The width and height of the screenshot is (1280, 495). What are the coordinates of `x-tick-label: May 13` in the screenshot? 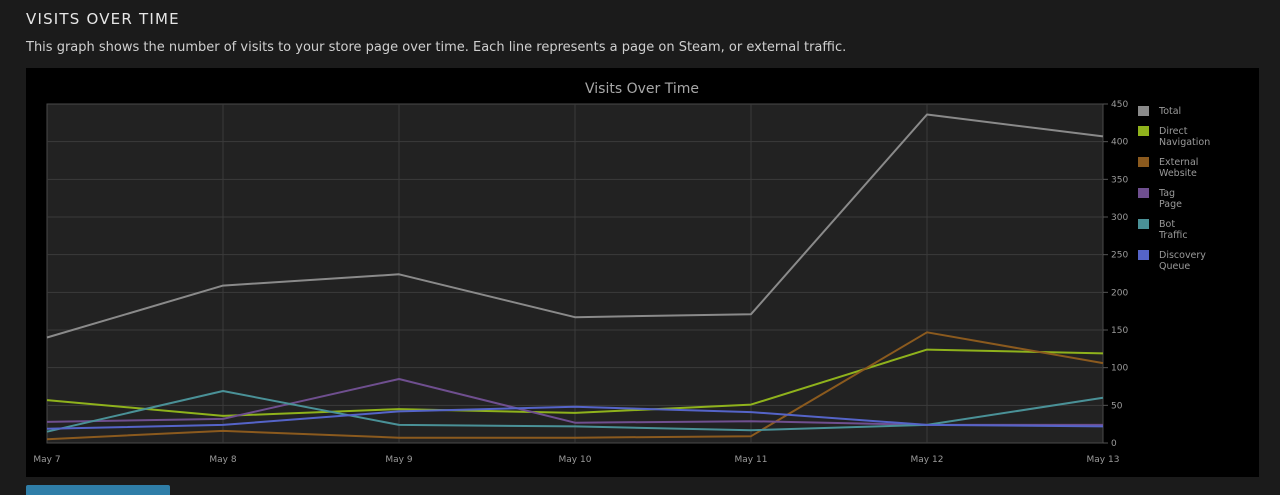 It's located at (1103, 460).